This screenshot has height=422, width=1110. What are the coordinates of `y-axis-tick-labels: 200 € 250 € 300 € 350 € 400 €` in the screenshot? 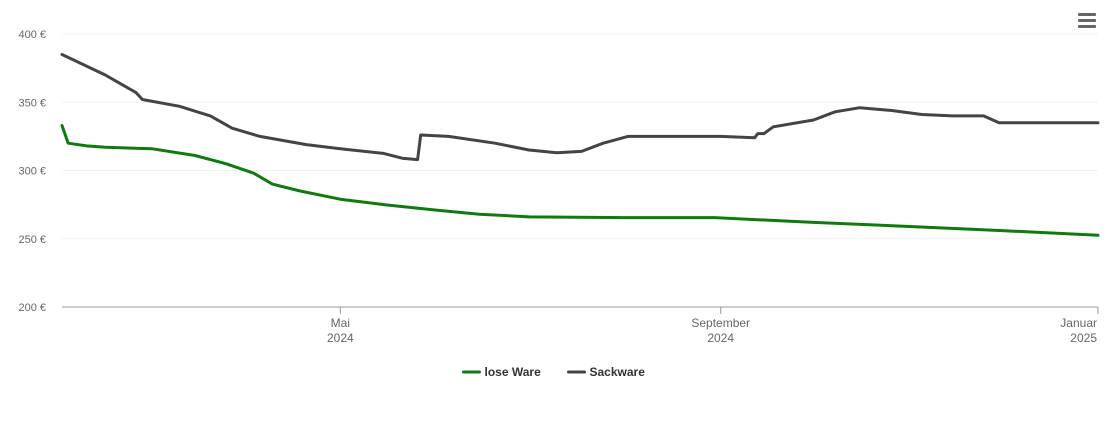 It's located at (32, 171).